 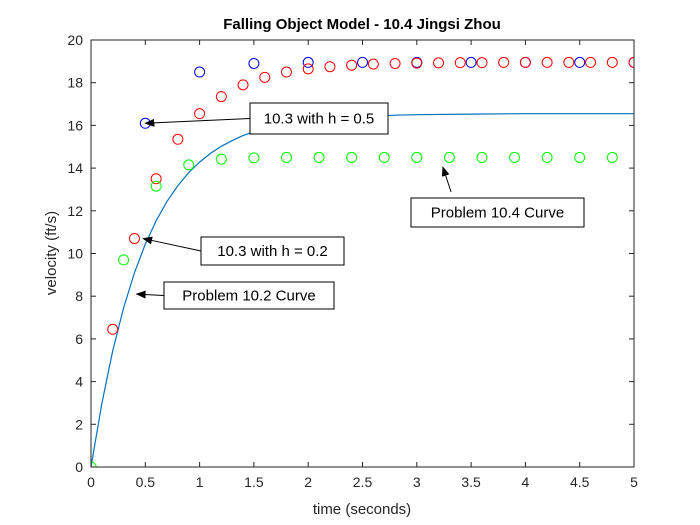 I want to click on y-tick-label: 6, so click(x=79, y=339).